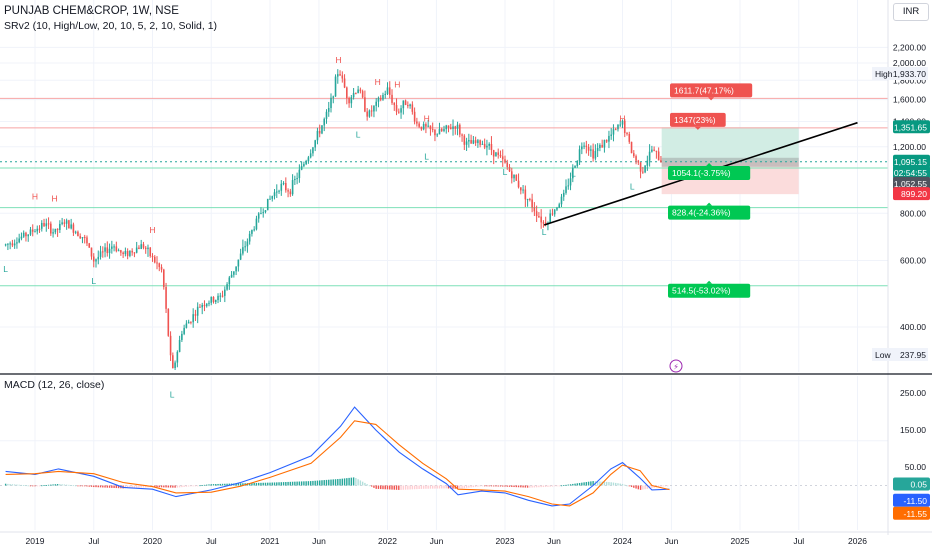 Image resolution: width=932 pixels, height=555 pixels. Describe the element at coordinates (909, 47) in the screenshot. I see `price-tick-label: 2,200.00` at that location.